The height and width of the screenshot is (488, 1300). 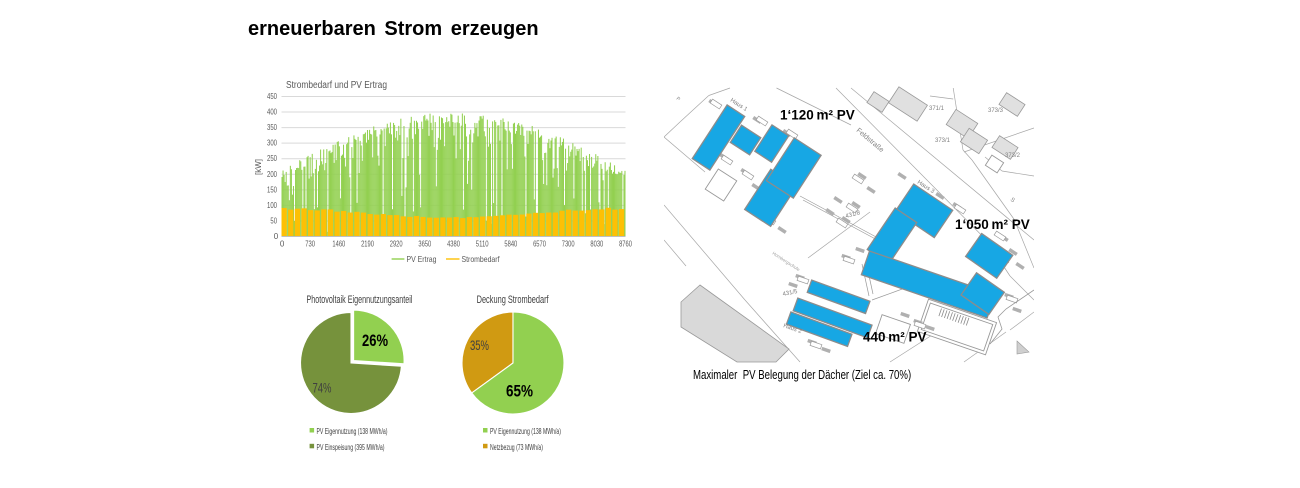 What do you see at coordinates (596, 244) in the screenshot?
I see `svg-text: 8030` at bounding box center [596, 244].